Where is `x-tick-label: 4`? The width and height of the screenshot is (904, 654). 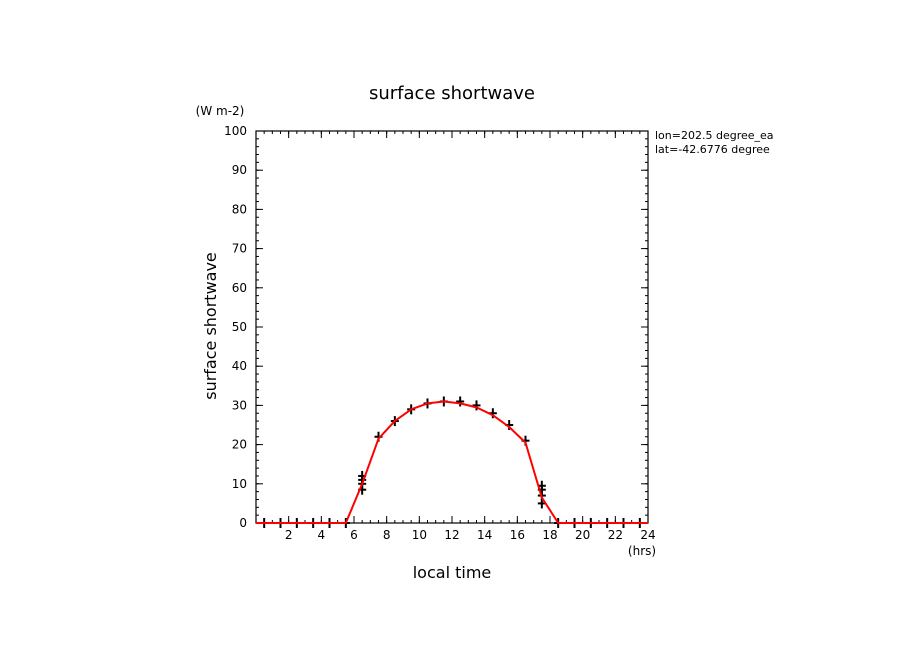
x-tick-label: 4 is located at coordinates (322, 535).